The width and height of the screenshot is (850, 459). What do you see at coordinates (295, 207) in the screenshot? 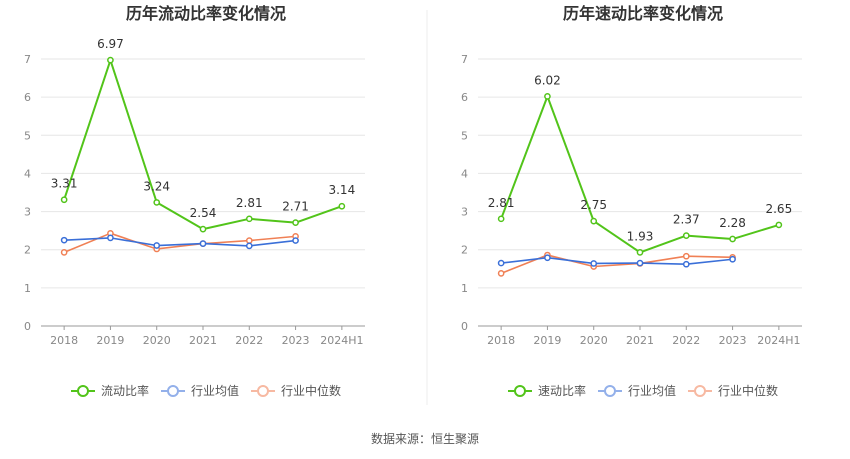
I see `data-label: 2.71` at bounding box center [295, 207].